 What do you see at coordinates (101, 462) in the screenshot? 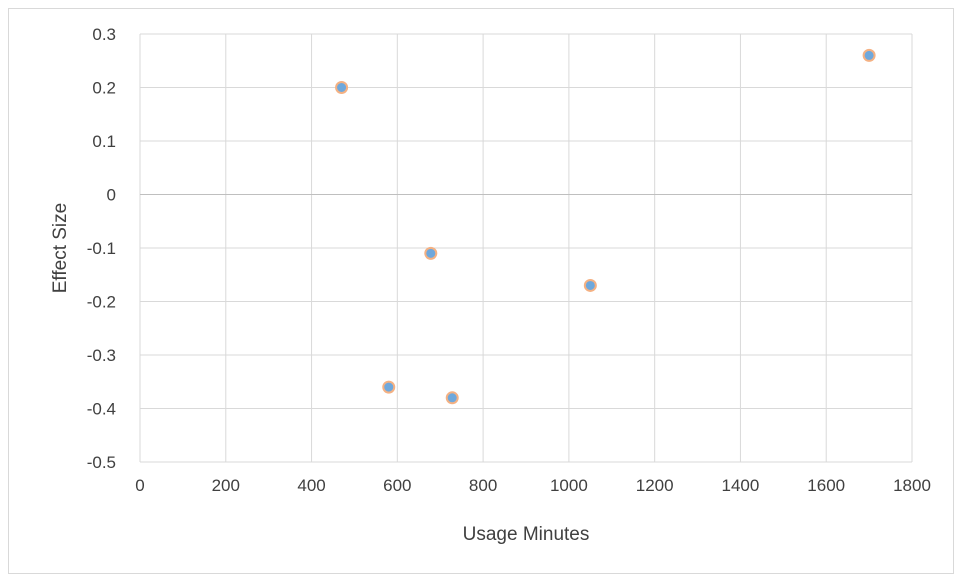
I see `y-tick-label: -0.5` at bounding box center [101, 462].